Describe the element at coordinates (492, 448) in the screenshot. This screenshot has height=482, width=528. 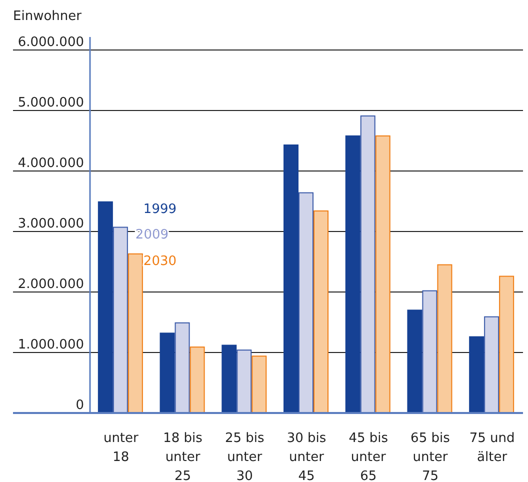
I see `x-tick-label: 75 und älter` at that location.